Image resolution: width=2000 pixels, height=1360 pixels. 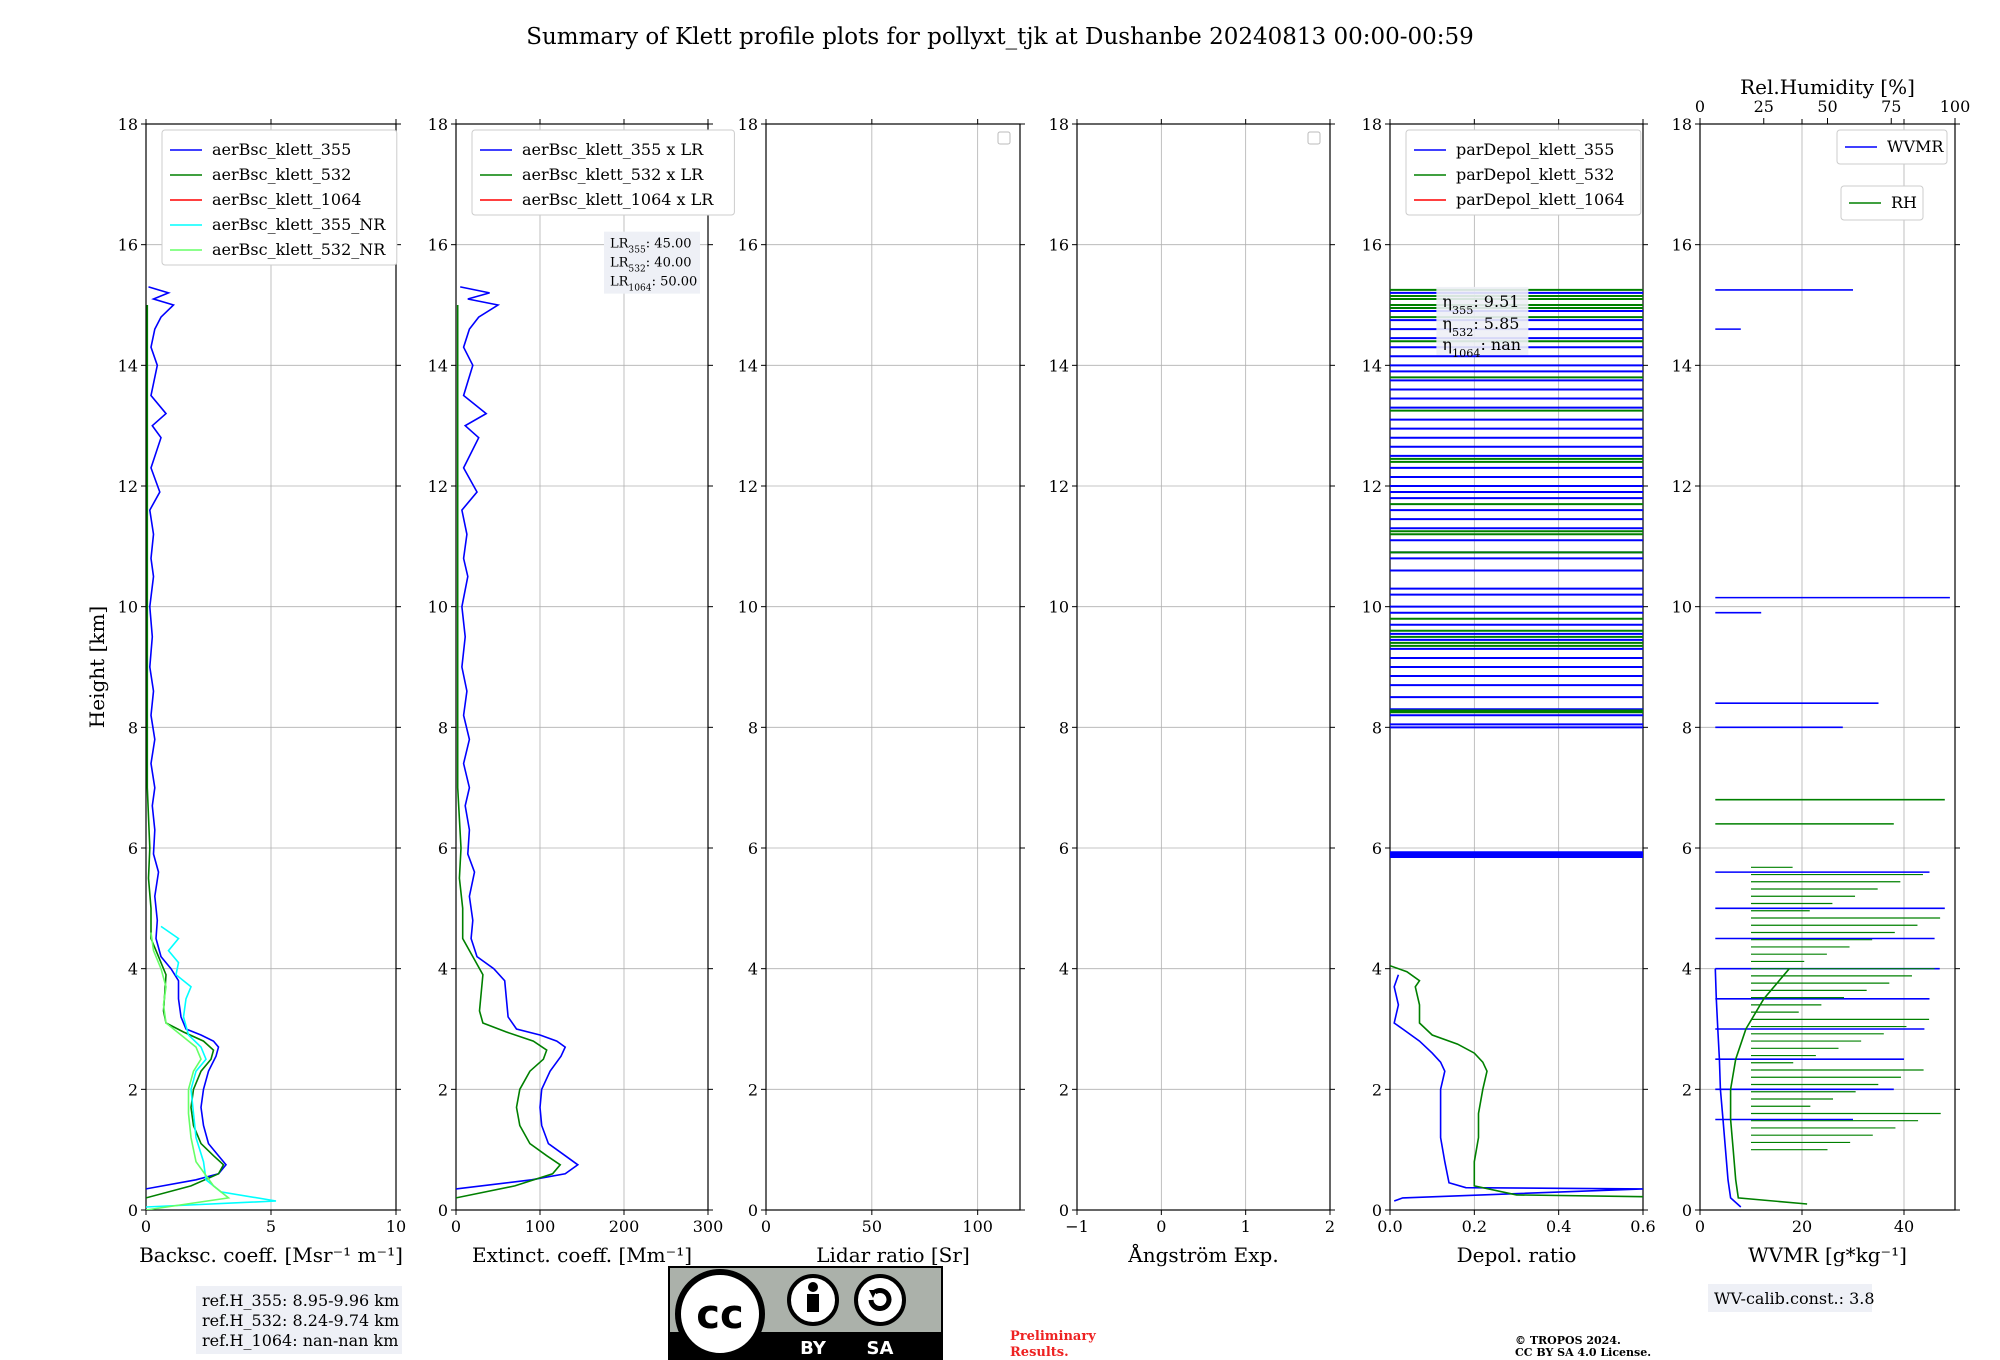 I want to click on eta-355-text: η355: 9.51, so click(x=1480, y=304).